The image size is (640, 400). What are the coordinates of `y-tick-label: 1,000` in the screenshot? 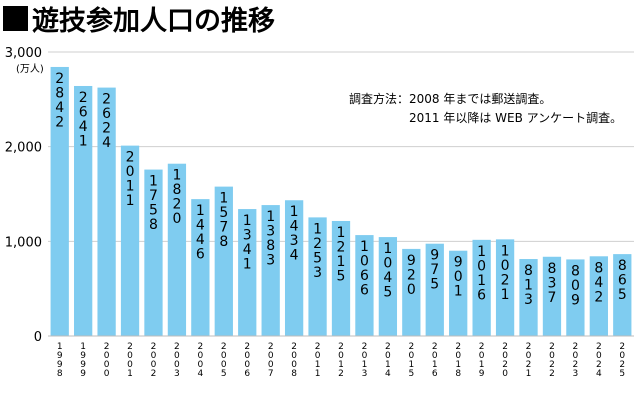 It's located at (23, 242).